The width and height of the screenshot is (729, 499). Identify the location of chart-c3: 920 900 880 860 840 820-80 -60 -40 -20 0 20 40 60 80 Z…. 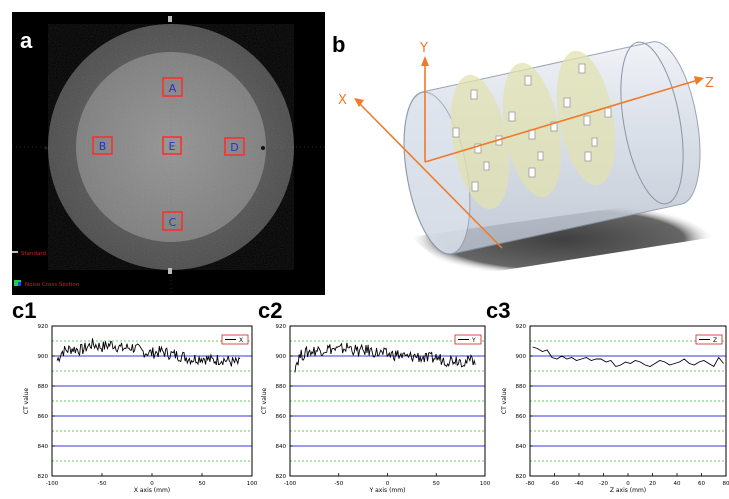
(615, 409).